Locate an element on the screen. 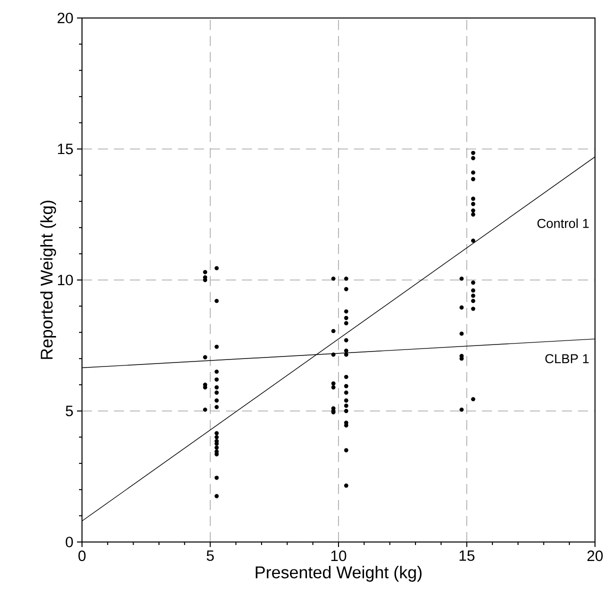 The width and height of the screenshot is (607, 602). y-tick-label: 15 is located at coordinates (65, 149).